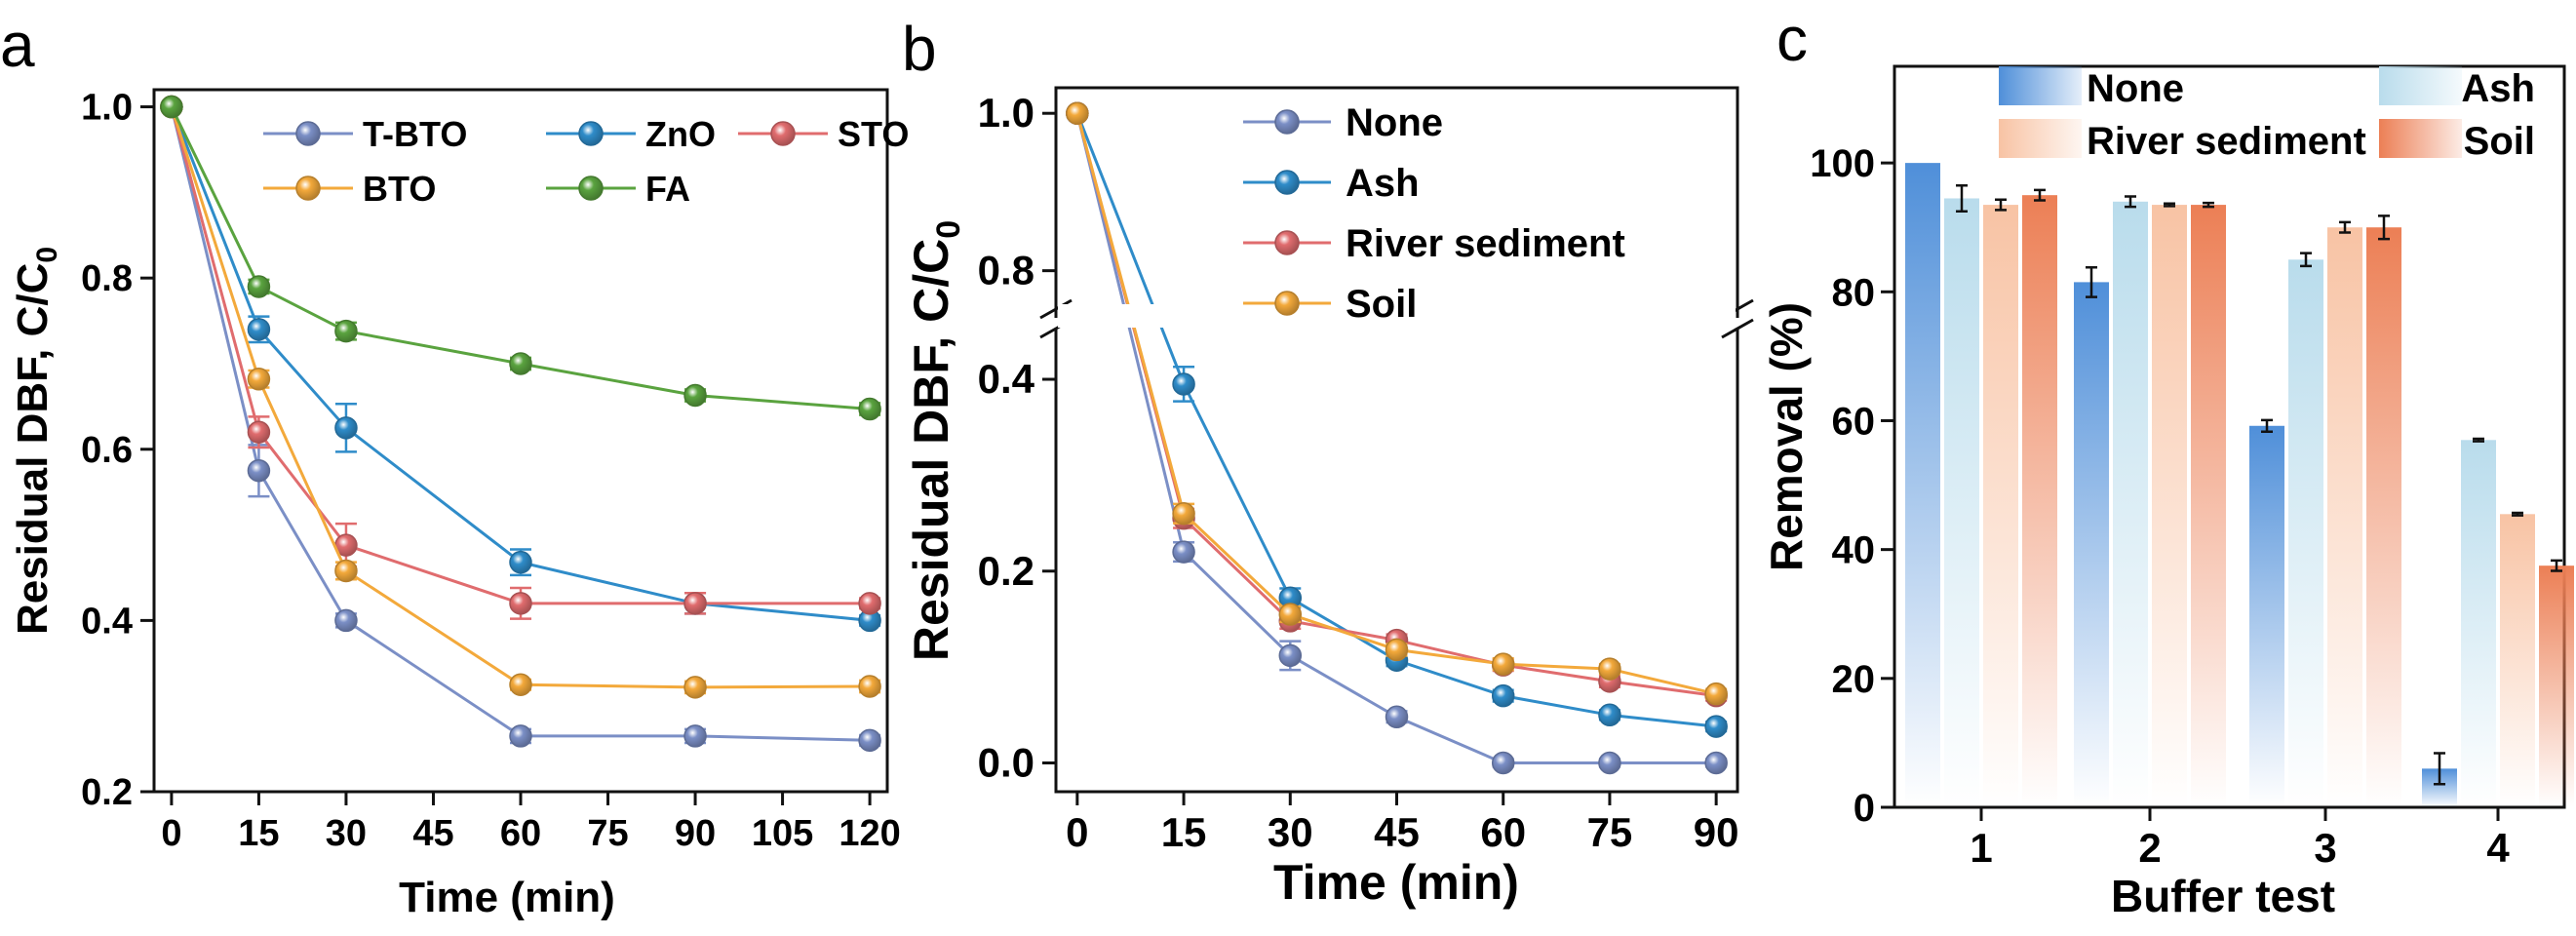 Image resolution: width=2576 pixels, height=936 pixels. I want to click on y-tick-label-b: 1.0, so click(1006, 113).